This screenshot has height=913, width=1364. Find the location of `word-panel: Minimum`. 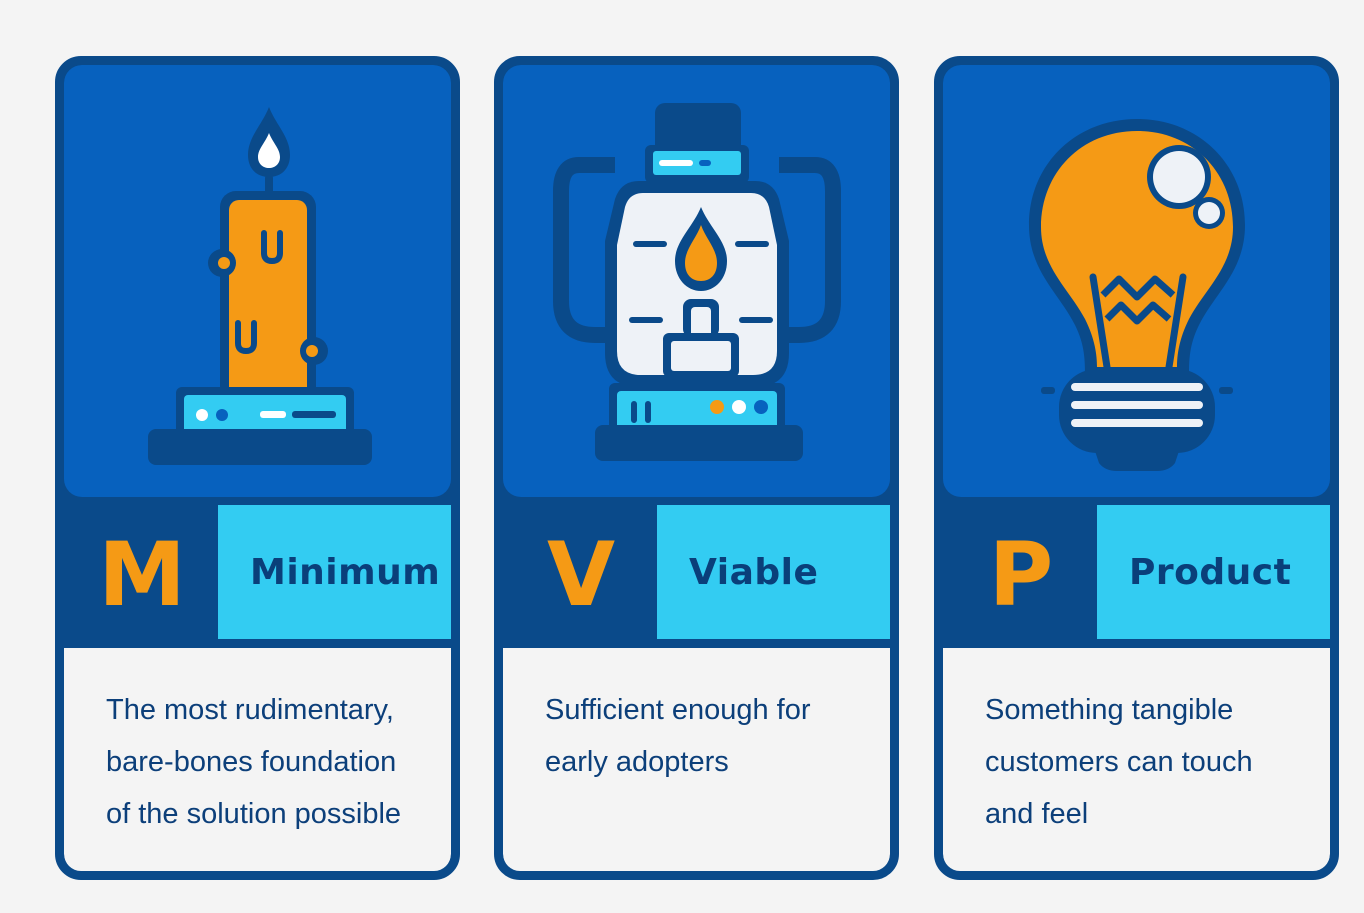

word-panel: Minimum is located at coordinates (334, 572).